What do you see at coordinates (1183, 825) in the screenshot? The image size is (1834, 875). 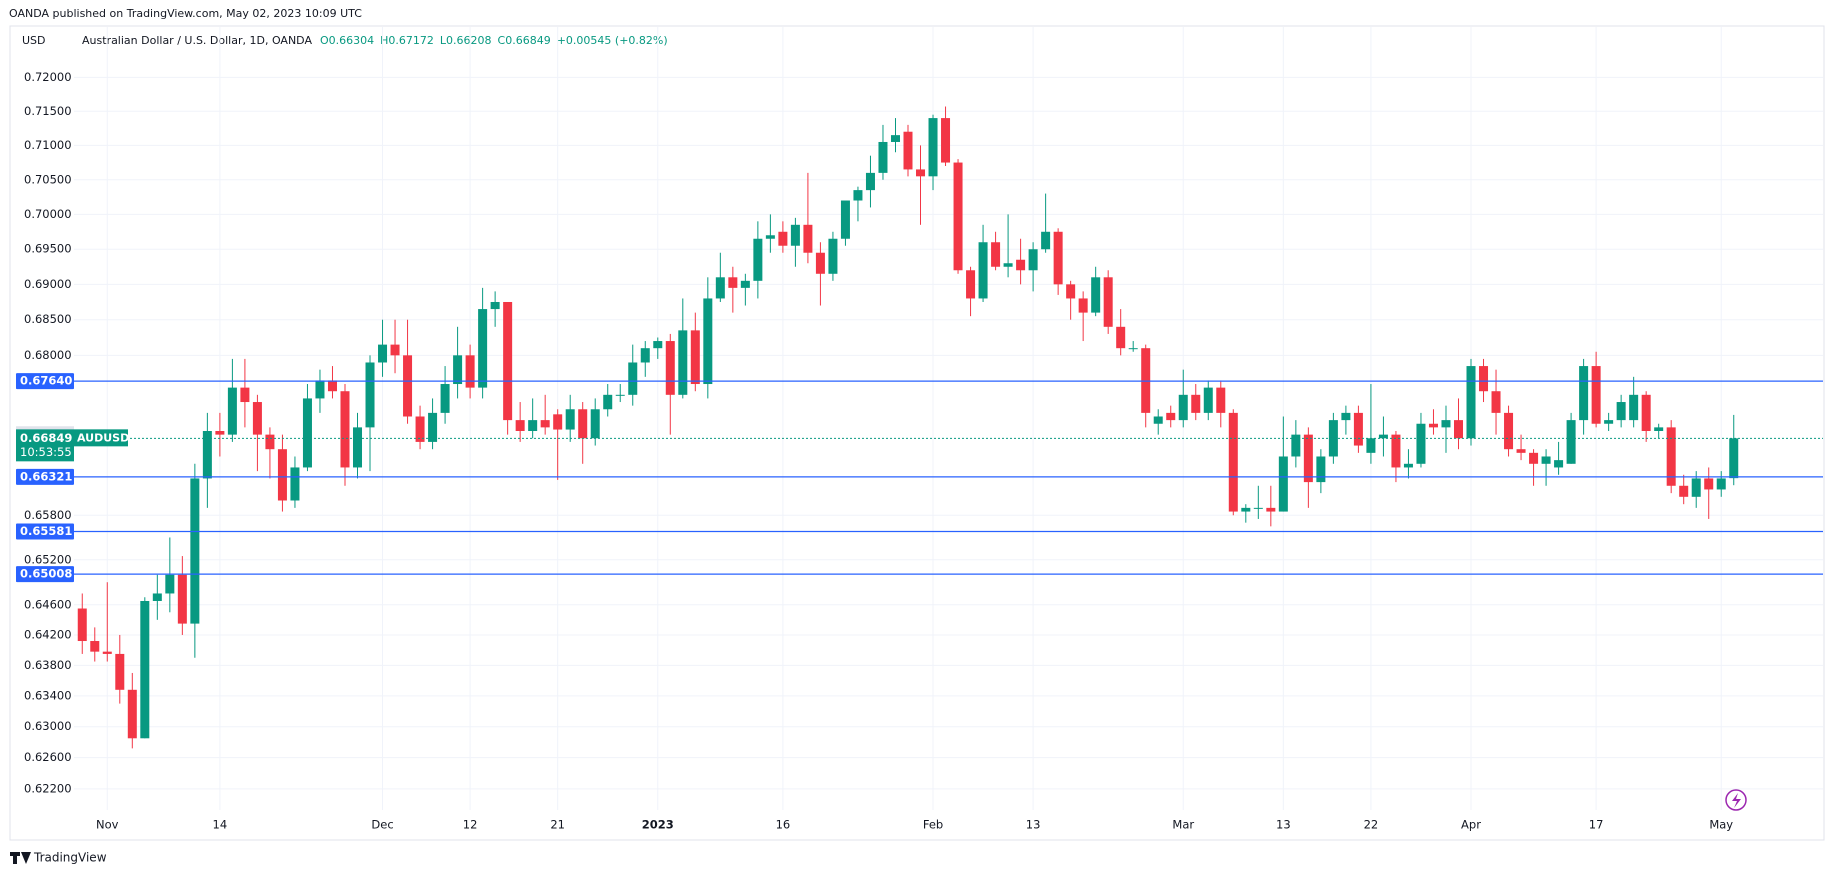 I see `x-tick-label: Mar` at bounding box center [1183, 825].